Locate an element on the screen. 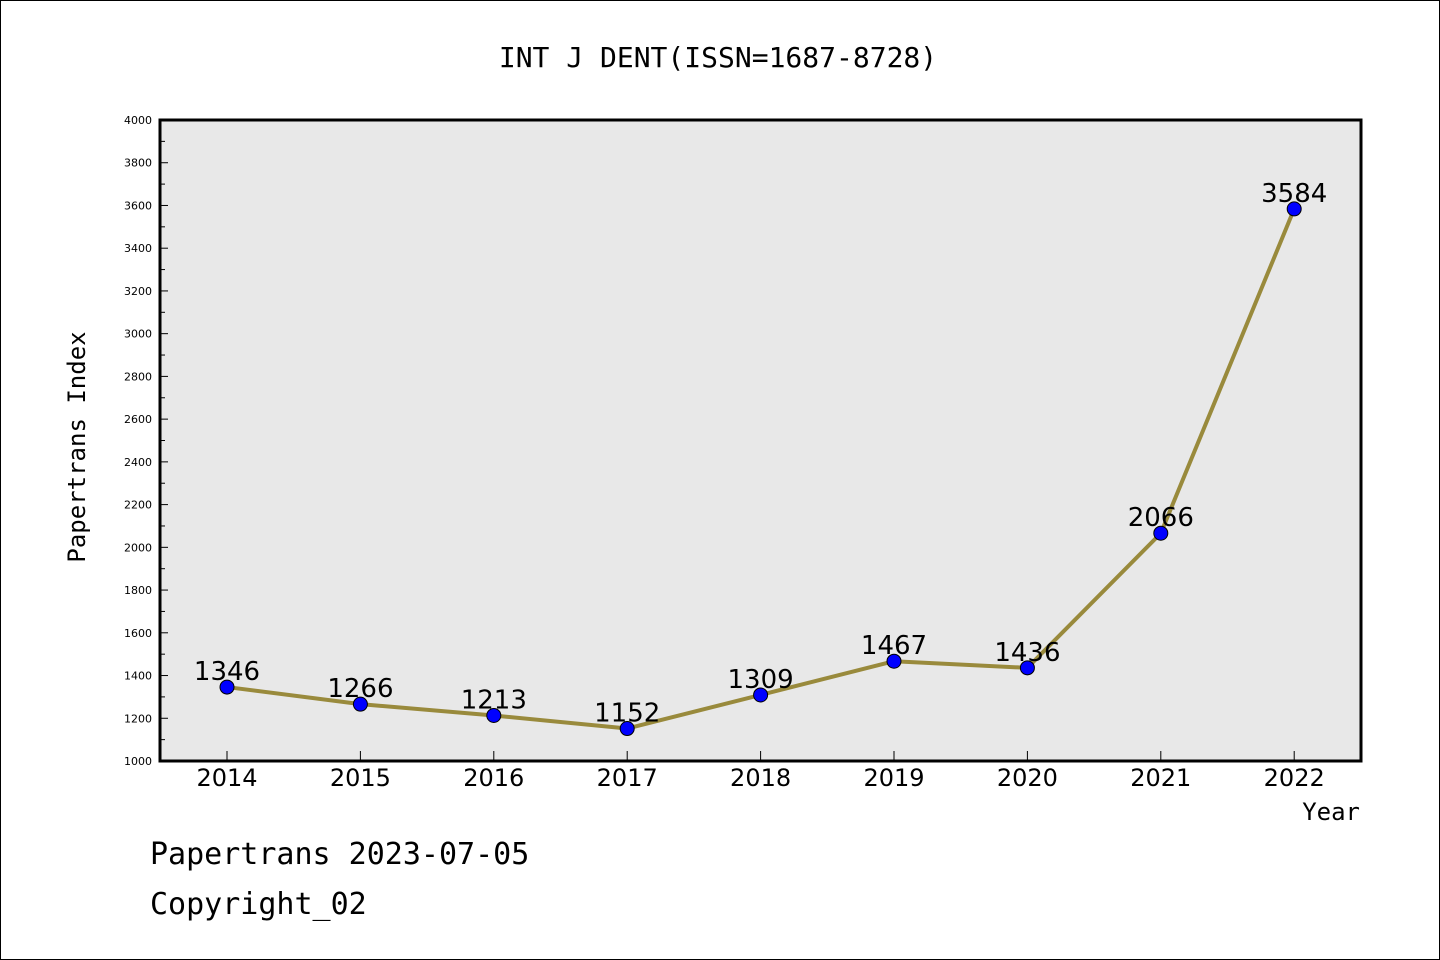 This screenshot has height=960, width=1440. y-tick-label: 1400 is located at coordinates (138, 676).